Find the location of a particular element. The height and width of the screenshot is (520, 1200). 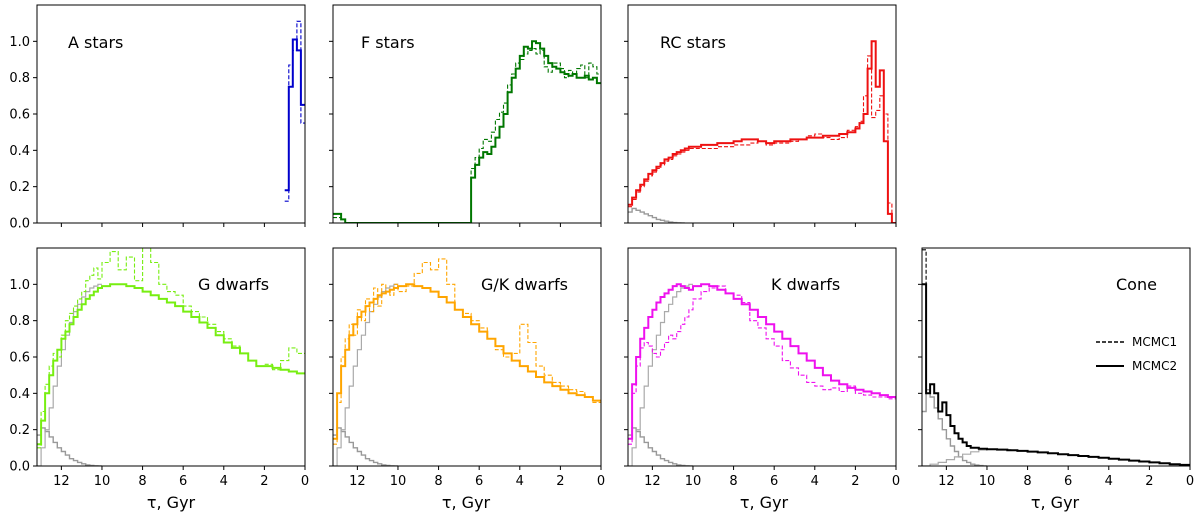

axes-frame-k_dwarfs is located at coordinates (762, 357).